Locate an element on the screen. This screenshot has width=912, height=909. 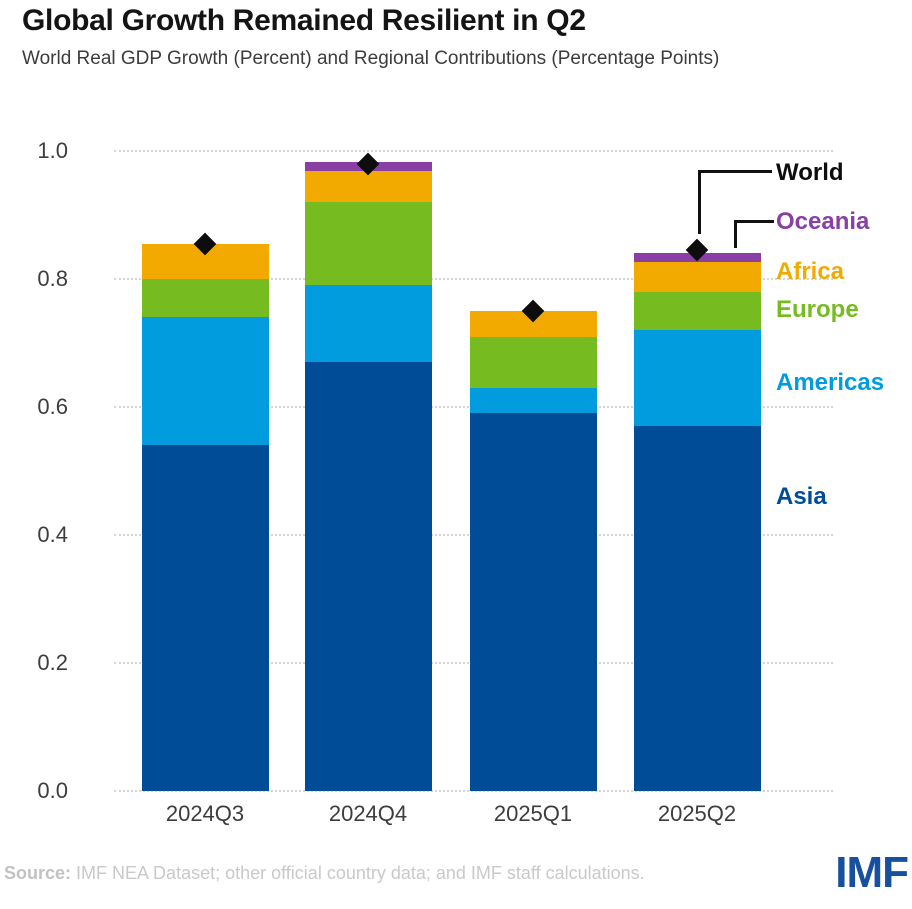
imf-logo: IMF is located at coordinates (872, 872).